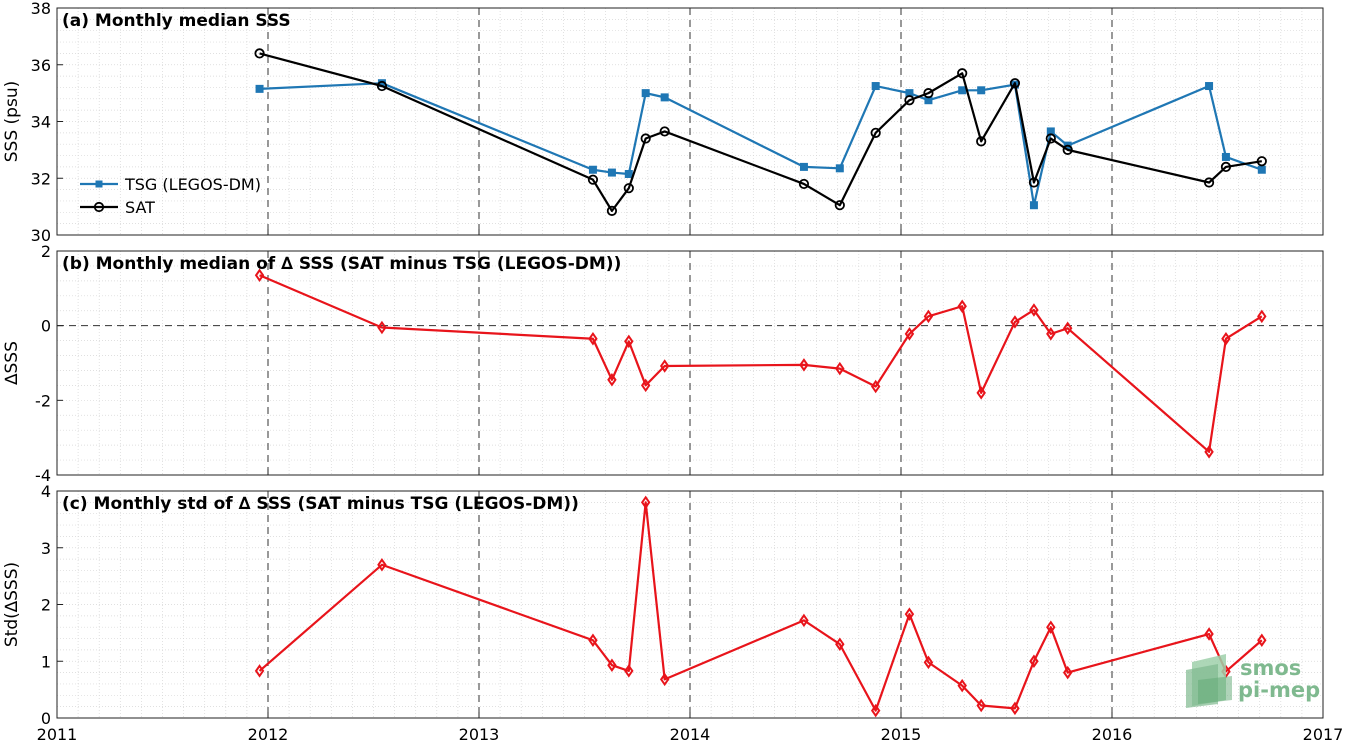 The height and width of the screenshot is (745, 1347). What do you see at coordinates (43, 400) in the screenshot?
I see `y-tick-label: -2` at bounding box center [43, 400].